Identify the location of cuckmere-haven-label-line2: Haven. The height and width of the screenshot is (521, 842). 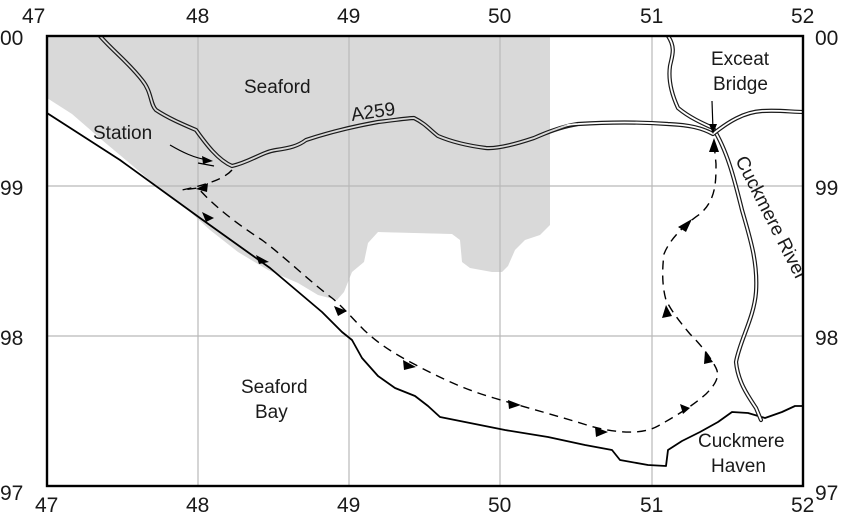
(738, 466).